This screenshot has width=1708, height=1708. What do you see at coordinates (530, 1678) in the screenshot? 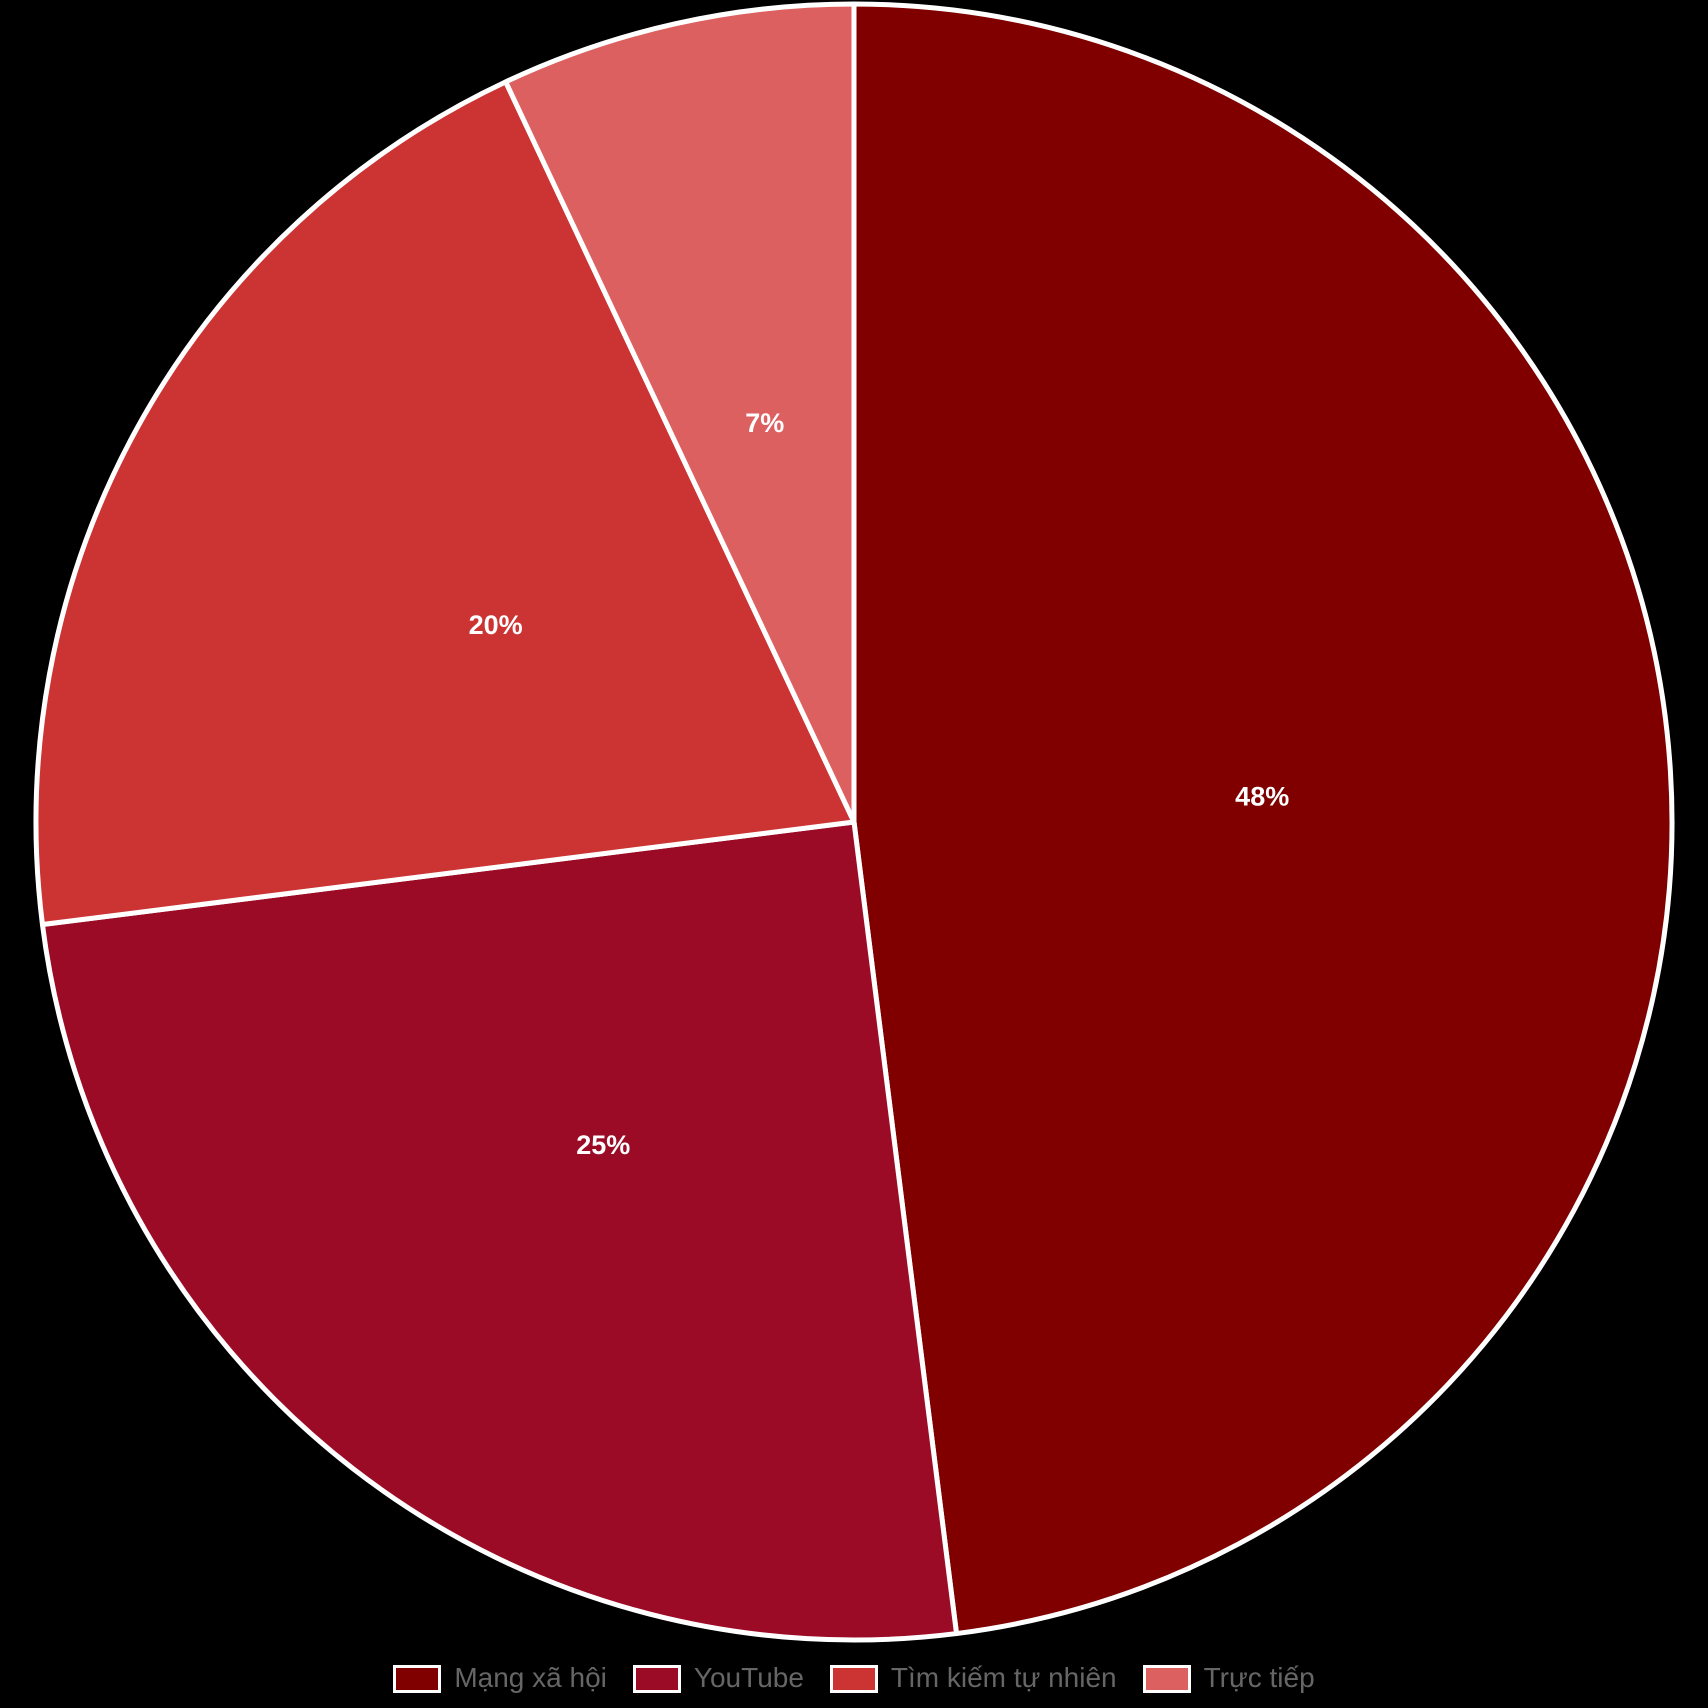
I see `legend-label-0: Mạng xã hội` at bounding box center [530, 1678].